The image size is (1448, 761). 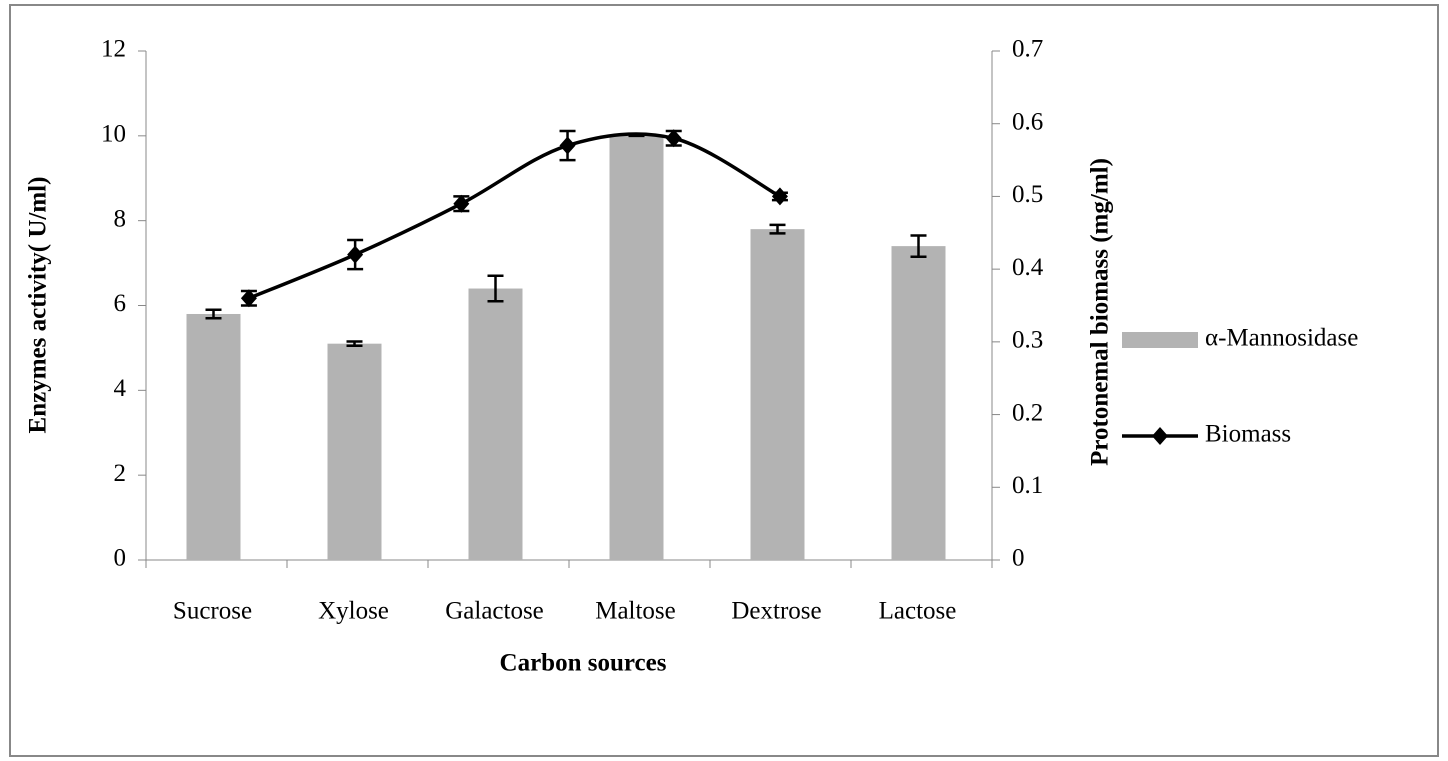 I want to click on x-tick-label: Dextrose, so click(x=776, y=611).